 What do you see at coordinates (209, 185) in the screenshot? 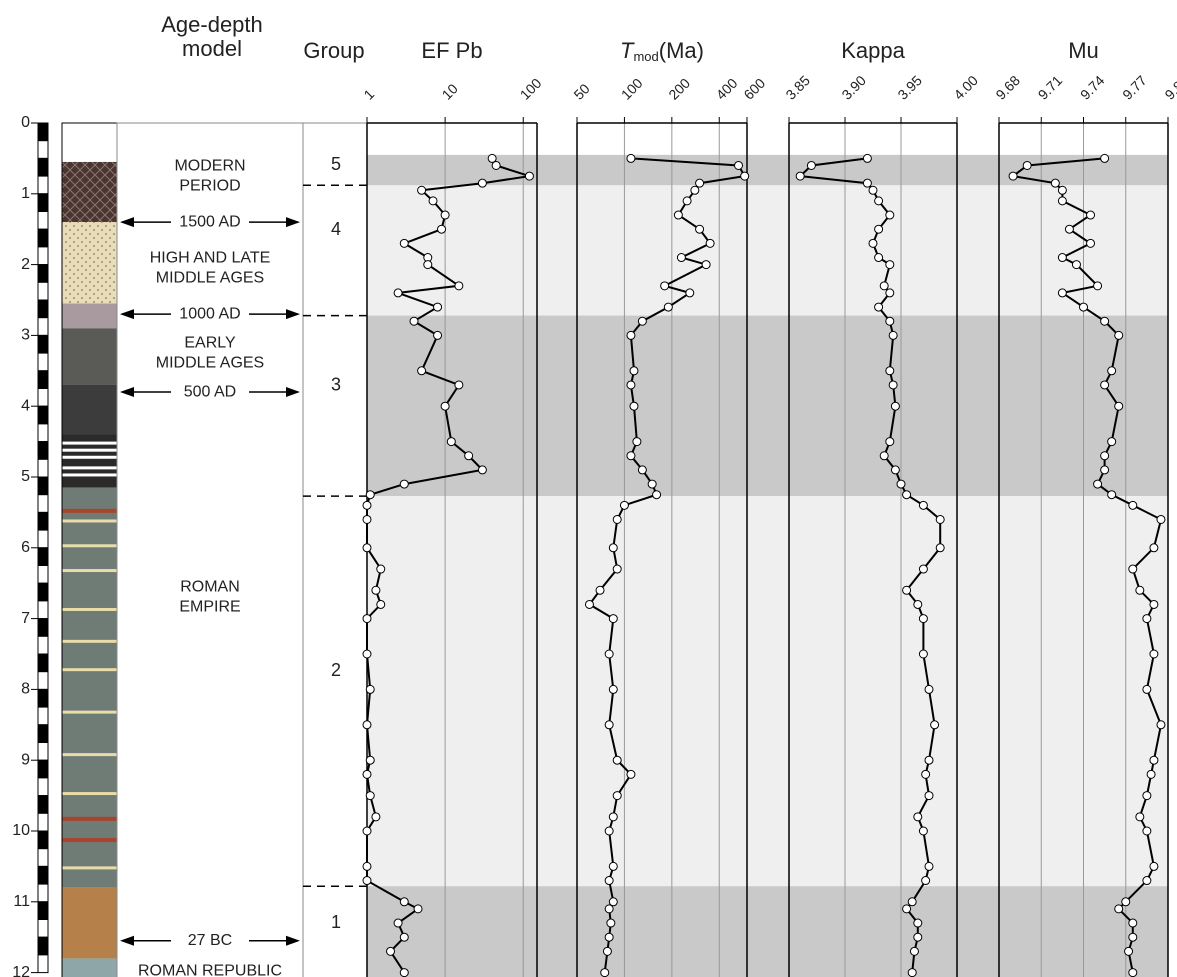
I see `period-label: PERIOD` at bounding box center [209, 185].